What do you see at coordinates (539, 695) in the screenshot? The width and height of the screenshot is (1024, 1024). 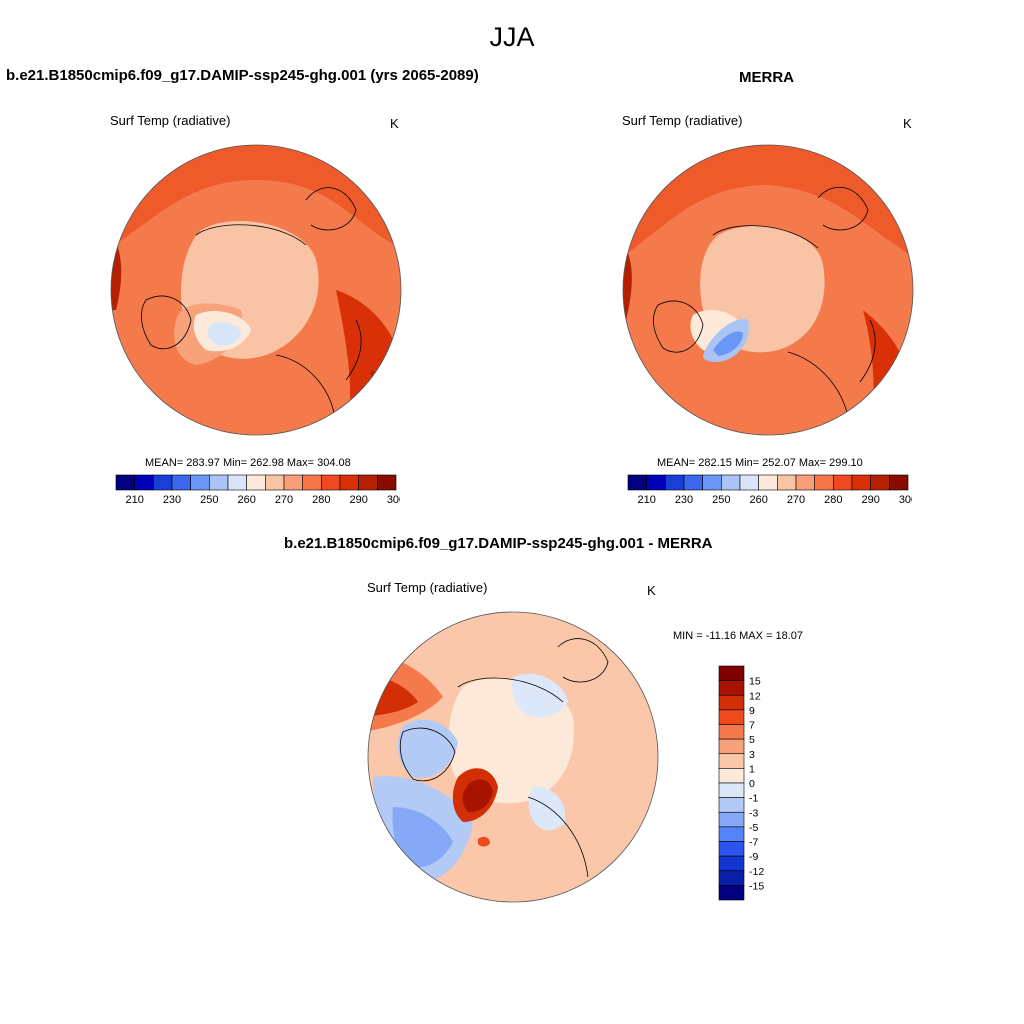 I see `map-field-cool-asia` at bounding box center [539, 695].